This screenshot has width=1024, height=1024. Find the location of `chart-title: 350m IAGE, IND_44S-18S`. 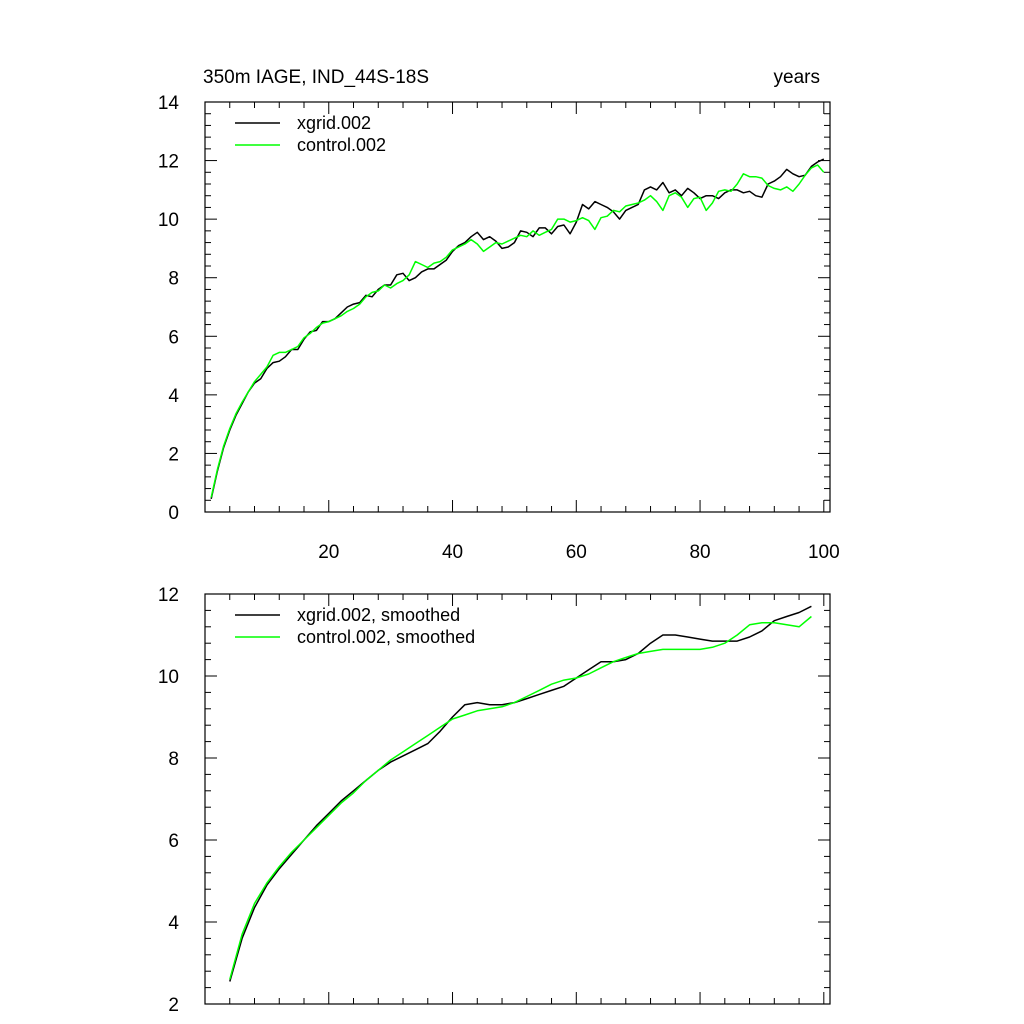

chart-title: 350m IAGE, IND_44S-18S is located at coordinates (316, 77).